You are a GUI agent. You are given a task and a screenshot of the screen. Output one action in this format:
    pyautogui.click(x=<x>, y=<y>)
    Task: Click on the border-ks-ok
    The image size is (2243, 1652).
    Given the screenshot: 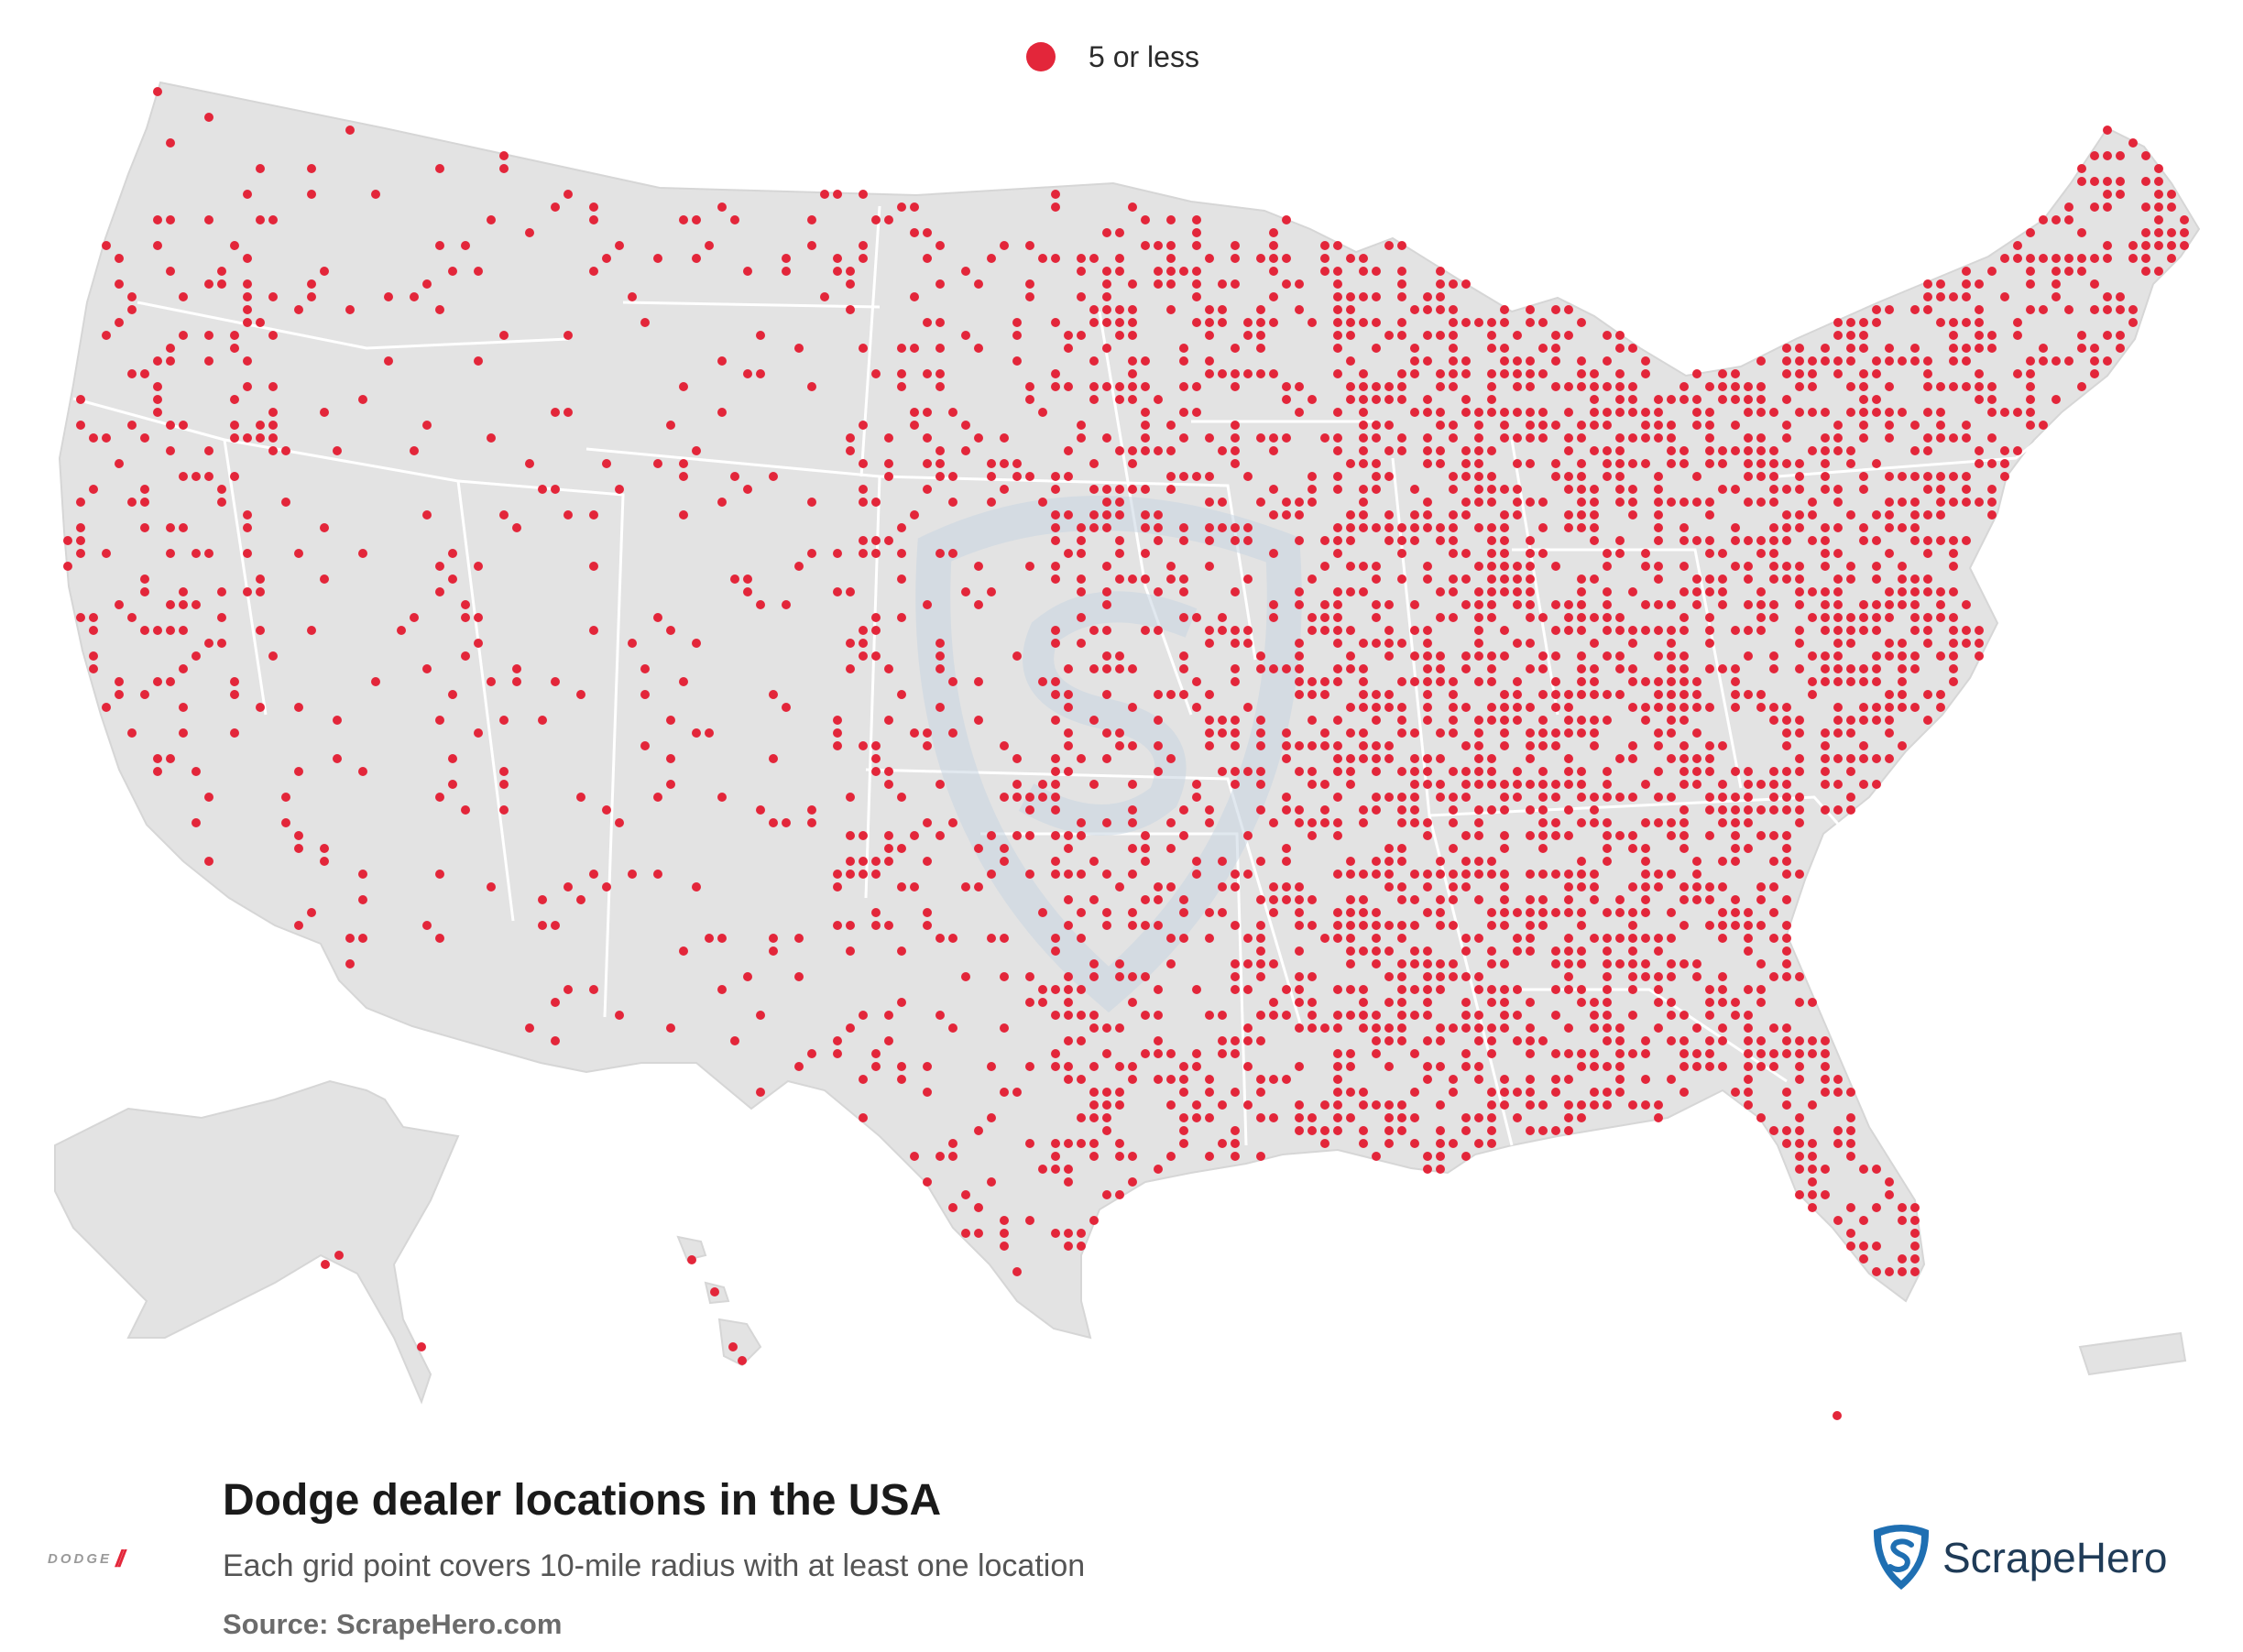 What is the action you would take?
    pyautogui.click(x=1084, y=897)
    